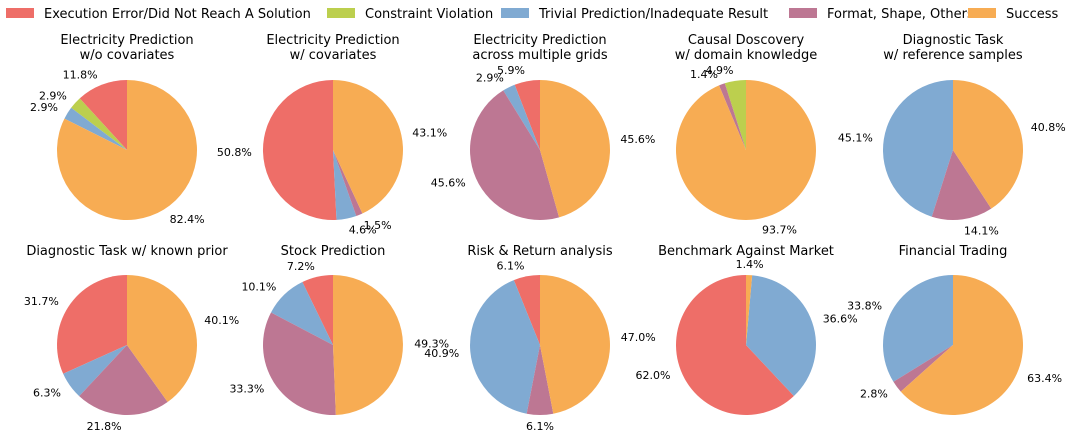  Describe the element at coordinates (746, 40) in the screenshot. I see `pie-title: Causal Doscovery` at that location.